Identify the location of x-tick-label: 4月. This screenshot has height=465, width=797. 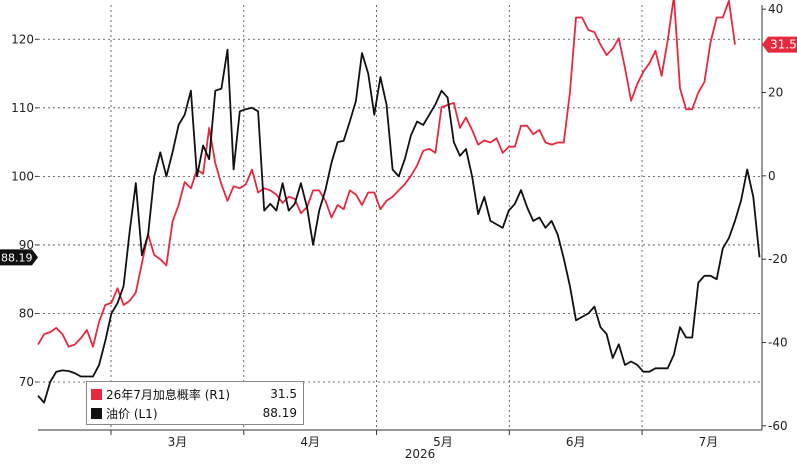
(310, 442).